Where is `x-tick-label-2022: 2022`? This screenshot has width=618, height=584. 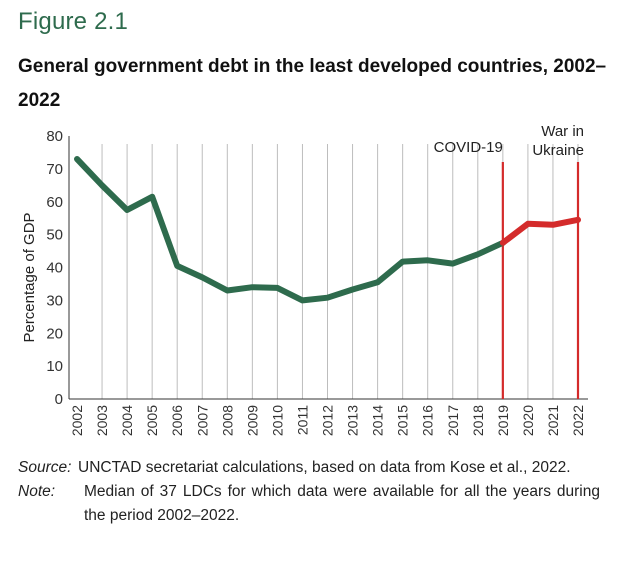 x-tick-label-2022: 2022 is located at coordinates (578, 420).